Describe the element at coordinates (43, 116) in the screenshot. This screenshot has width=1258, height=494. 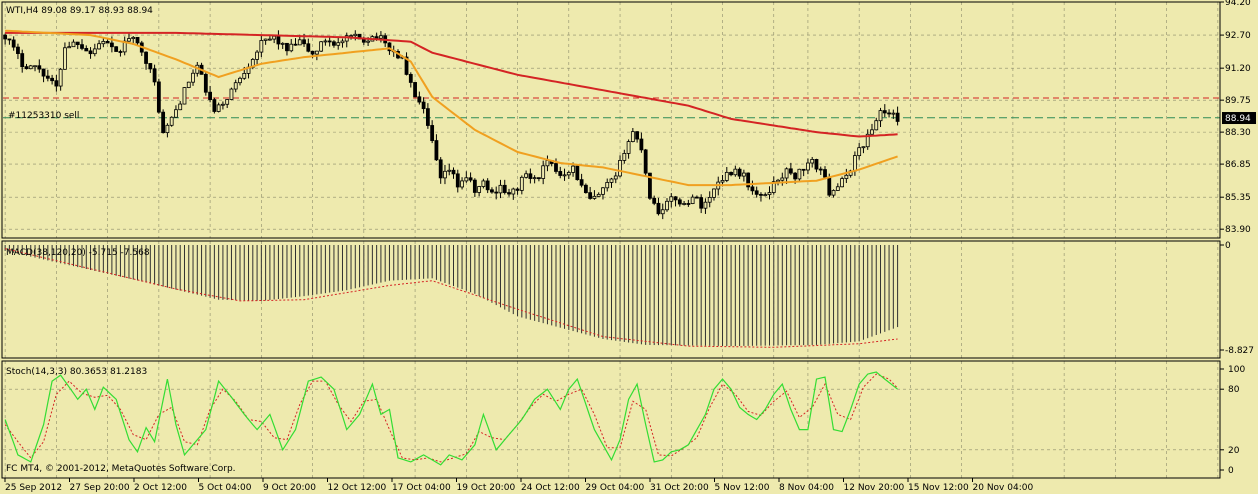
I see `order-label: #11253310 sell` at that location.